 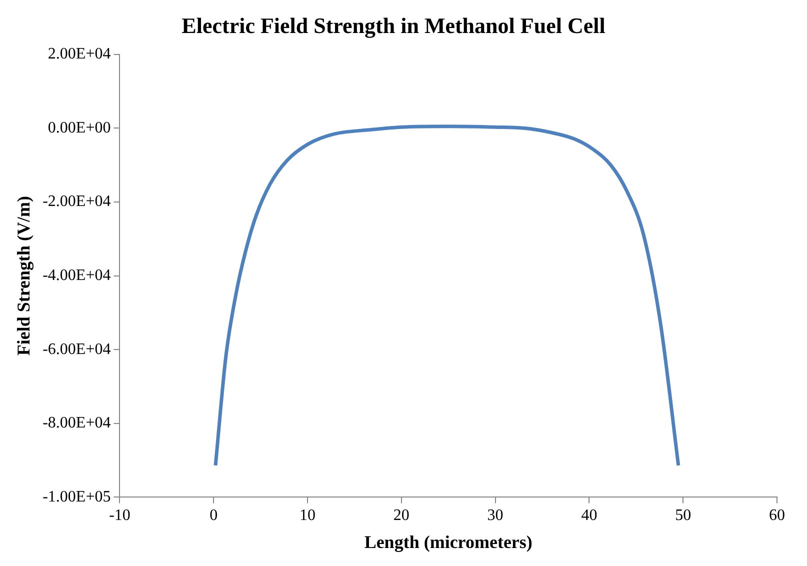 What do you see at coordinates (76, 497) in the screenshot?
I see `y-tick-label: -1.00E+05` at bounding box center [76, 497].